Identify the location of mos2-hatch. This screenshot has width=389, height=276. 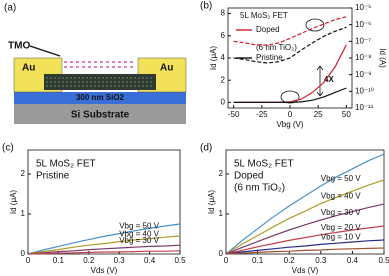
(100, 82).